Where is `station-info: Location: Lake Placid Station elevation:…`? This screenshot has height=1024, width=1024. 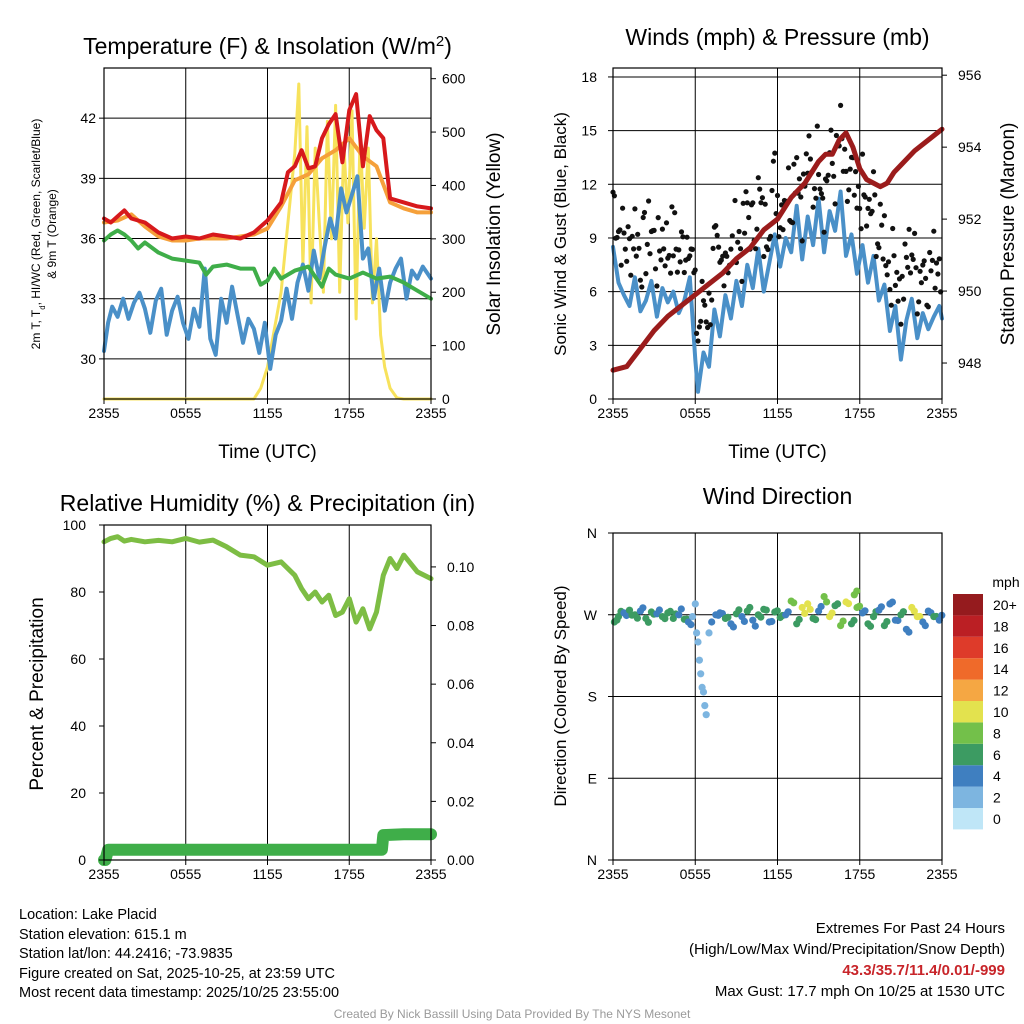 station-info: Location: Lake Placid Station elevation:… is located at coordinates (179, 955).